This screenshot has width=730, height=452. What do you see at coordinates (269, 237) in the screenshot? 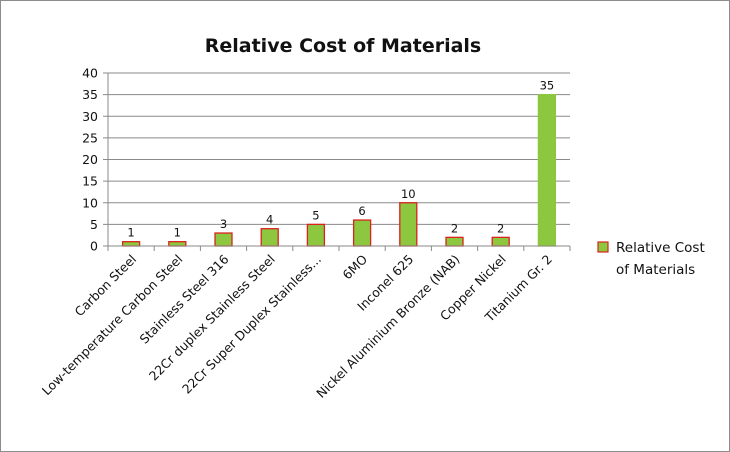
I see `bar-22cr-duplex-stainless-steel` at bounding box center [269, 237].